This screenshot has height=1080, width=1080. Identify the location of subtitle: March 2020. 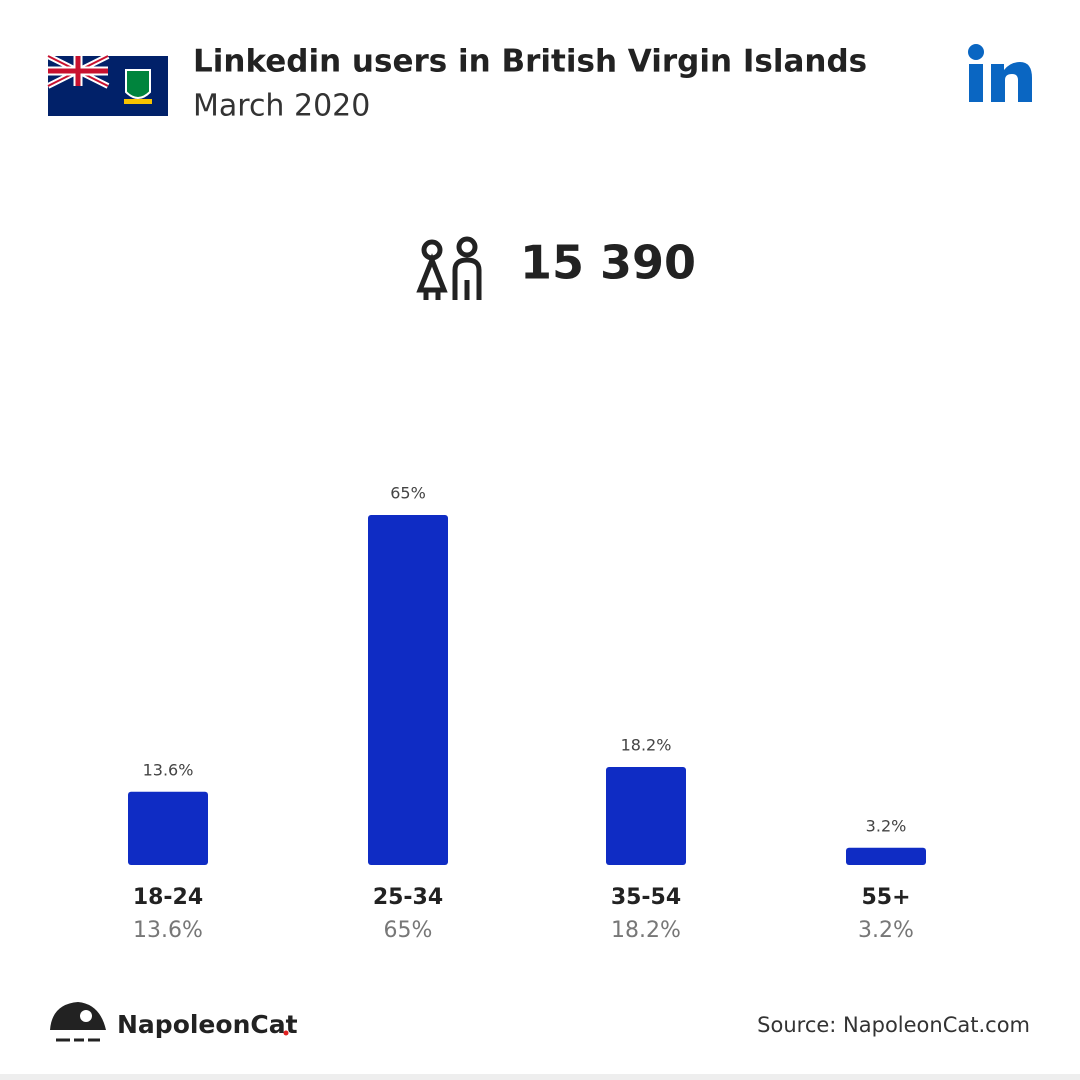
(281, 106).